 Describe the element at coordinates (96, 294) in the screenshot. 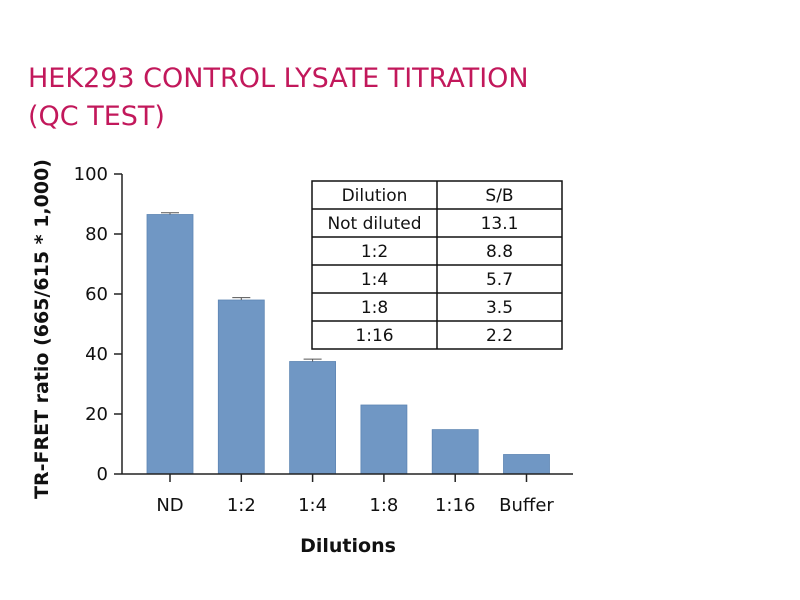

I see `y-tick-label: 60` at that location.